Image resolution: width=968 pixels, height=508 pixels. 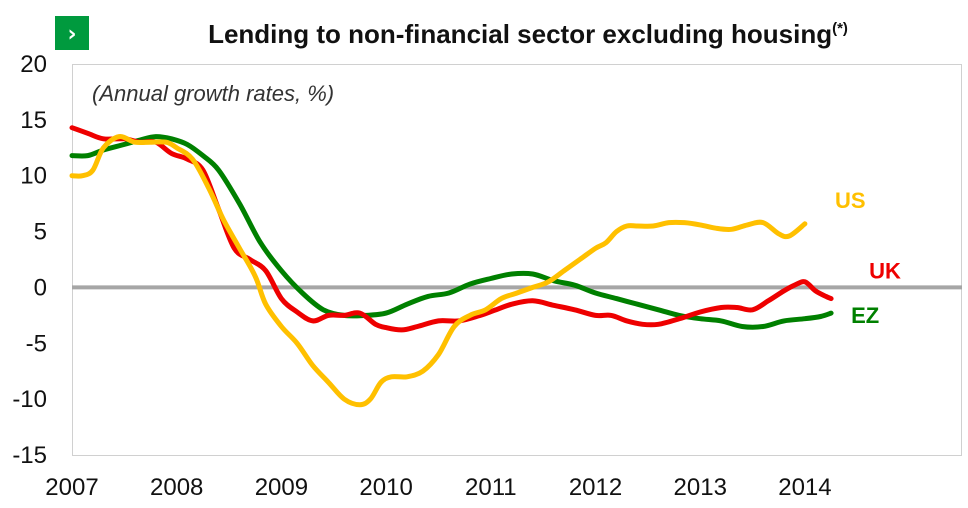 I want to click on x-tick-label: 2012, so click(x=595, y=487).